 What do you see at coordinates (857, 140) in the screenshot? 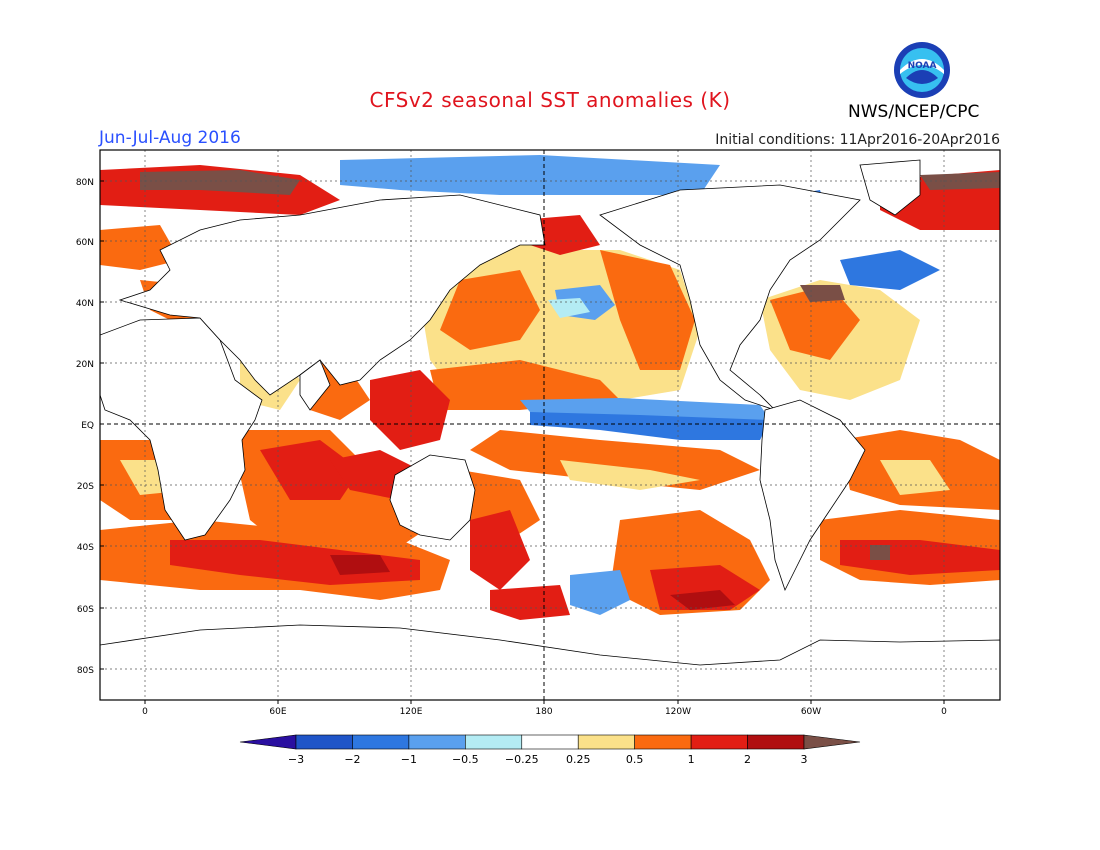
I see `initial-conditions: Initial conditions: 11Apr2016-20Apr2016` at bounding box center [857, 140].